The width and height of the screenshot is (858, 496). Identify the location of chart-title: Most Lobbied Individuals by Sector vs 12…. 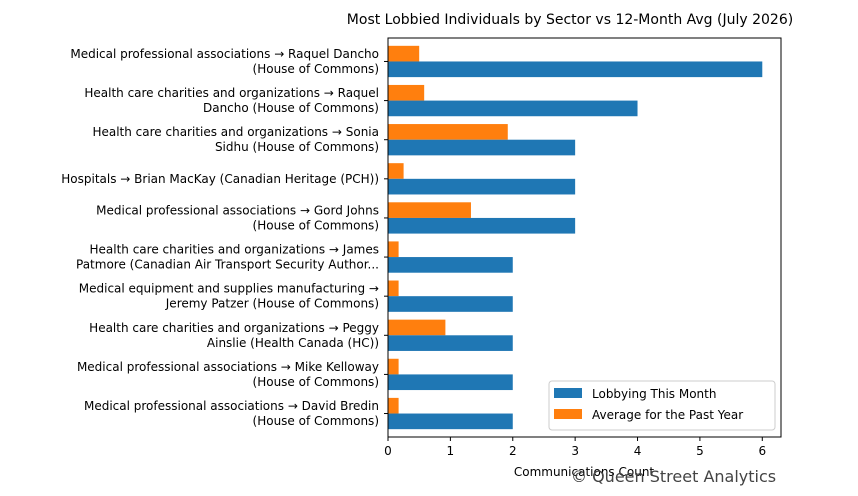
(570, 20).